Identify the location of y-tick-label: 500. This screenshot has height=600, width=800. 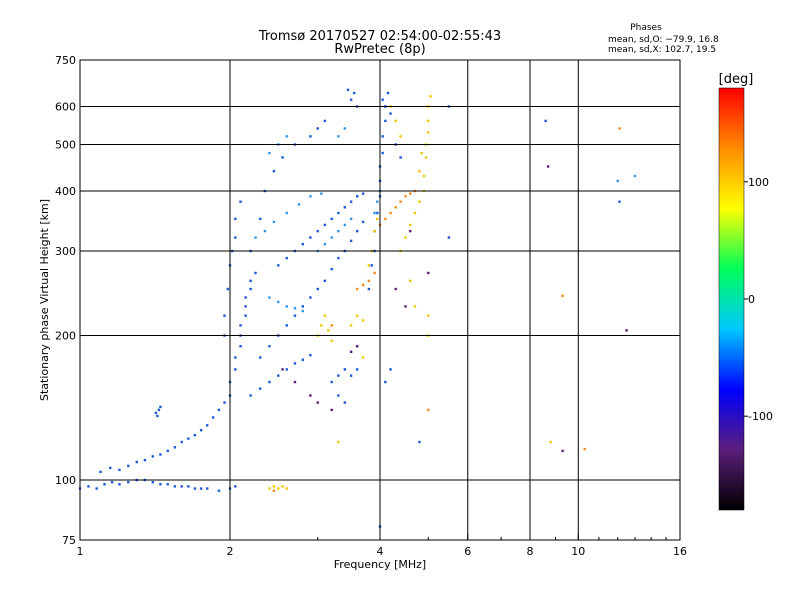
(65, 145).